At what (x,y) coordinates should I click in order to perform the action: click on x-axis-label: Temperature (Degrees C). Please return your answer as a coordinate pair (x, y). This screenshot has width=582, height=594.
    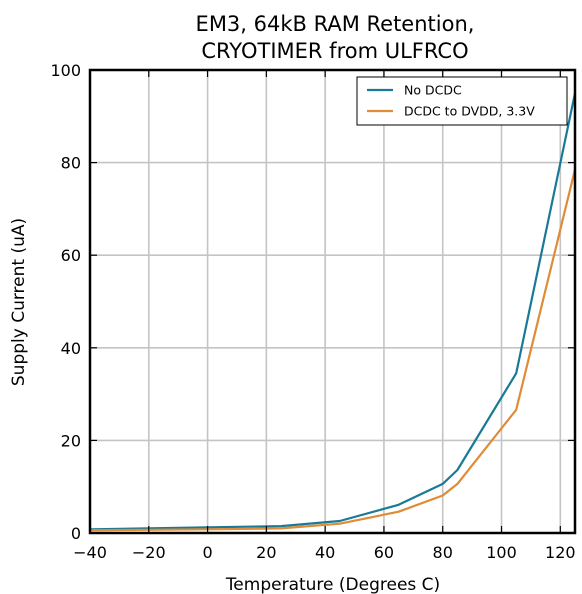
    Looking at the image, I should click on (332, 584).